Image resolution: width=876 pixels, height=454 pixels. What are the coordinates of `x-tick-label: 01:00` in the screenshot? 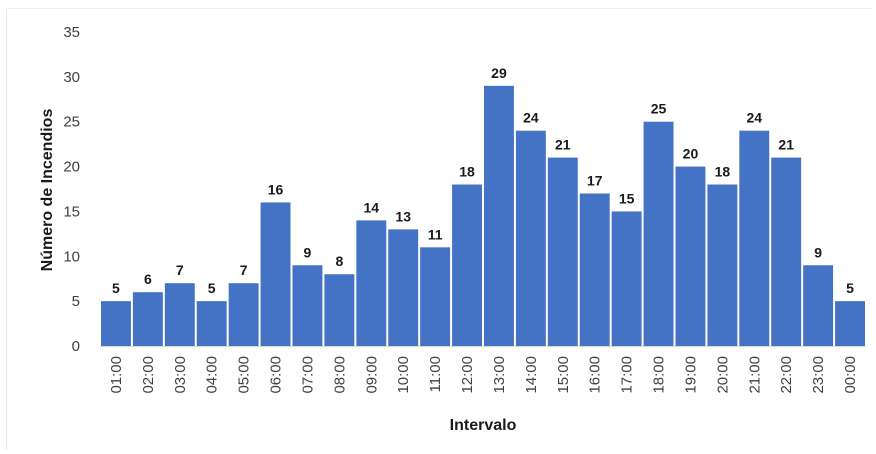 It's located at (116, 375).